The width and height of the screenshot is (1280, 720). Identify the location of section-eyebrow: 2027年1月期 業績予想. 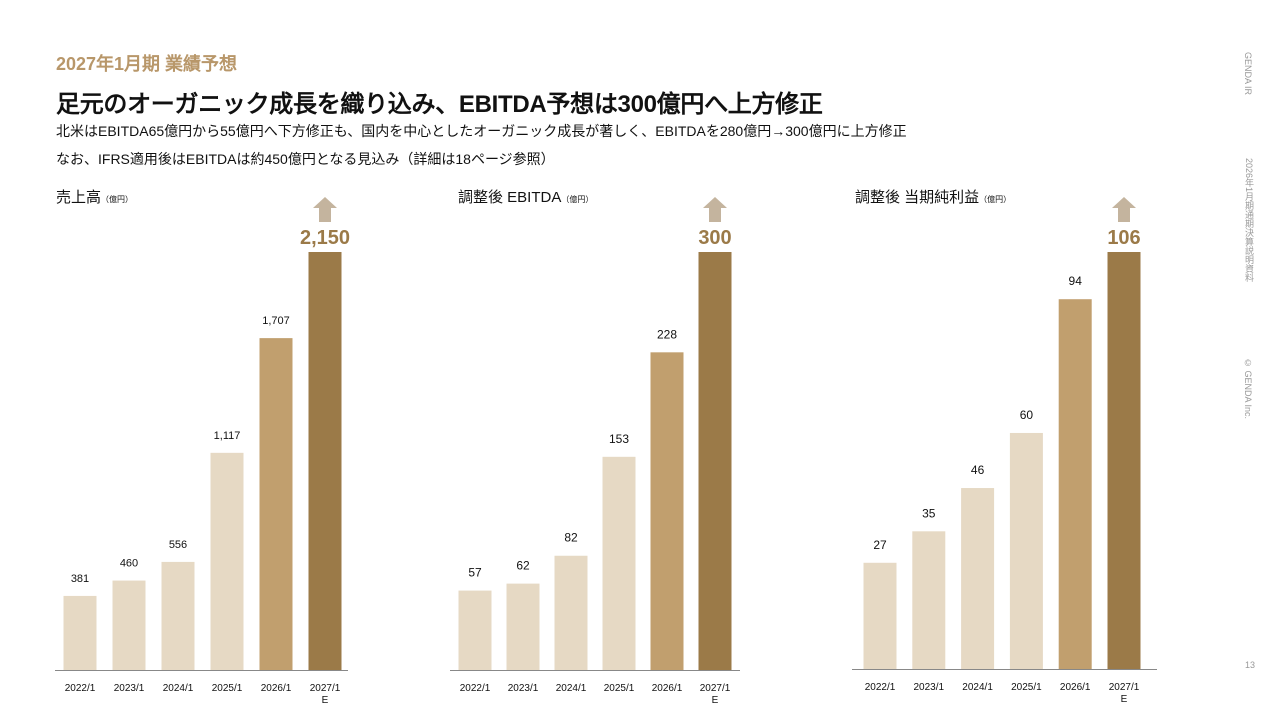
(147, 64).